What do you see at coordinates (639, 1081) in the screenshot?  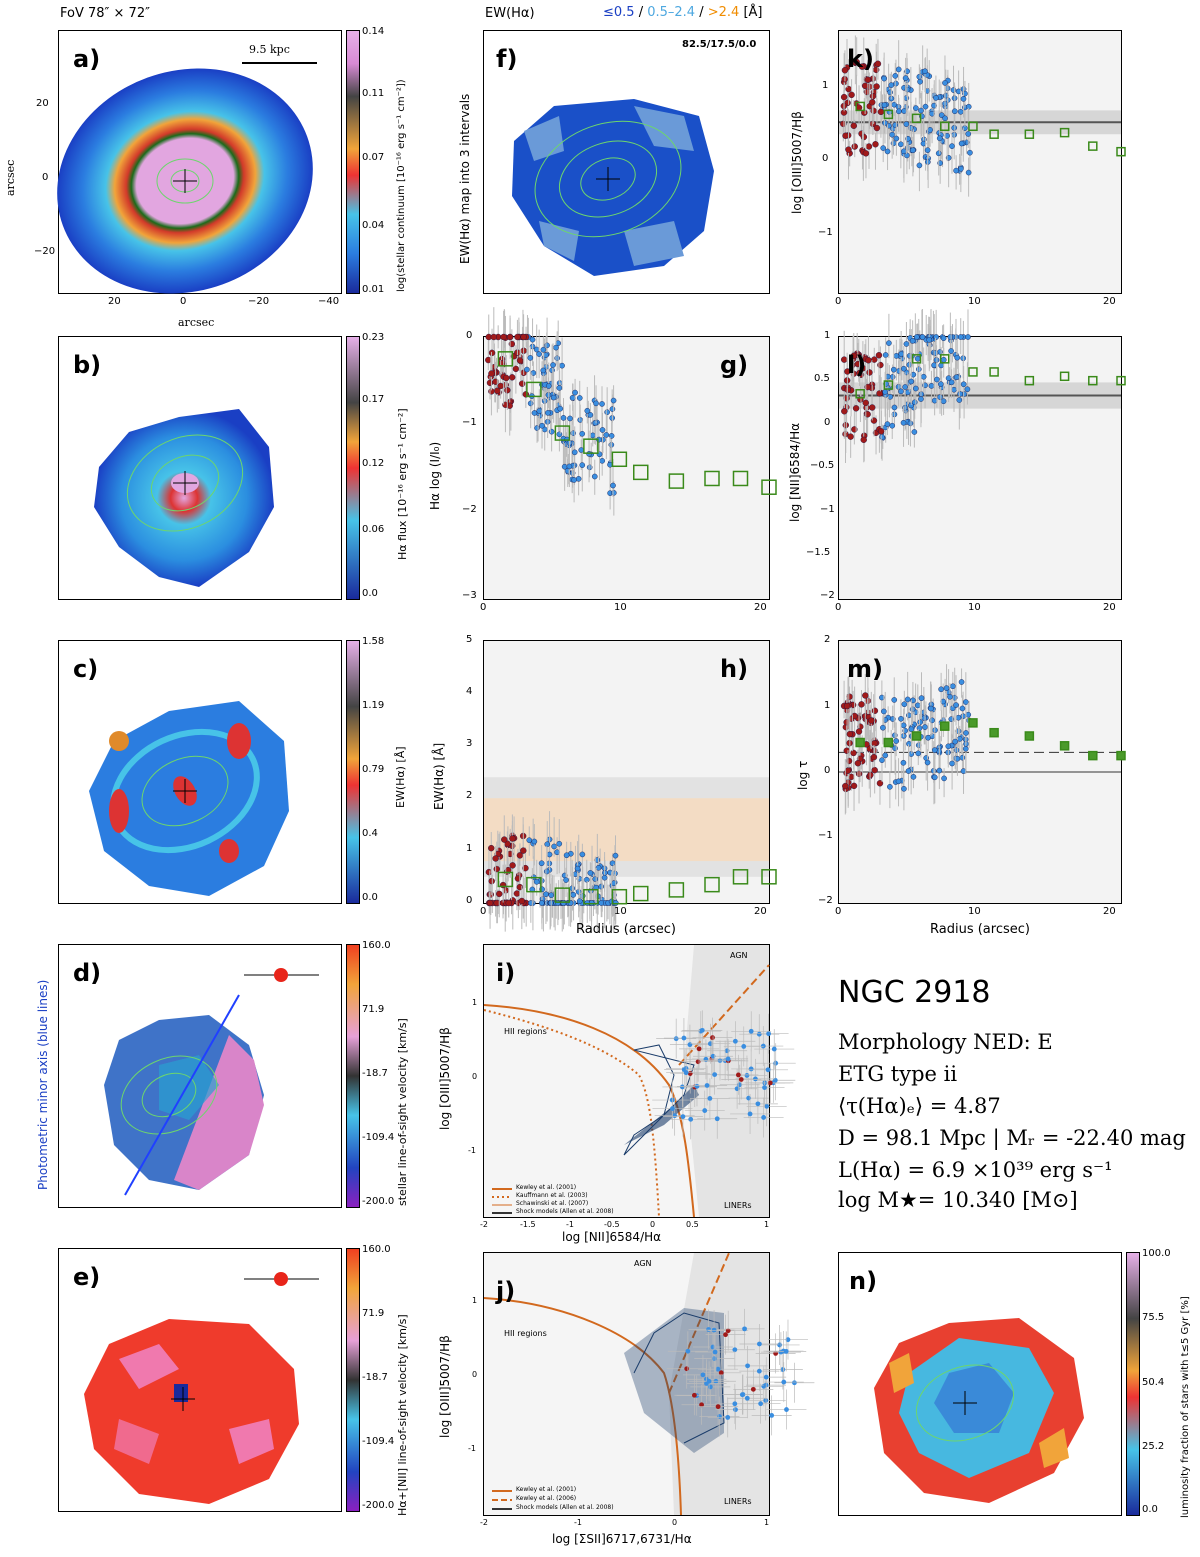 I see `panel-i-plot` at bounding box center [639, 1081].